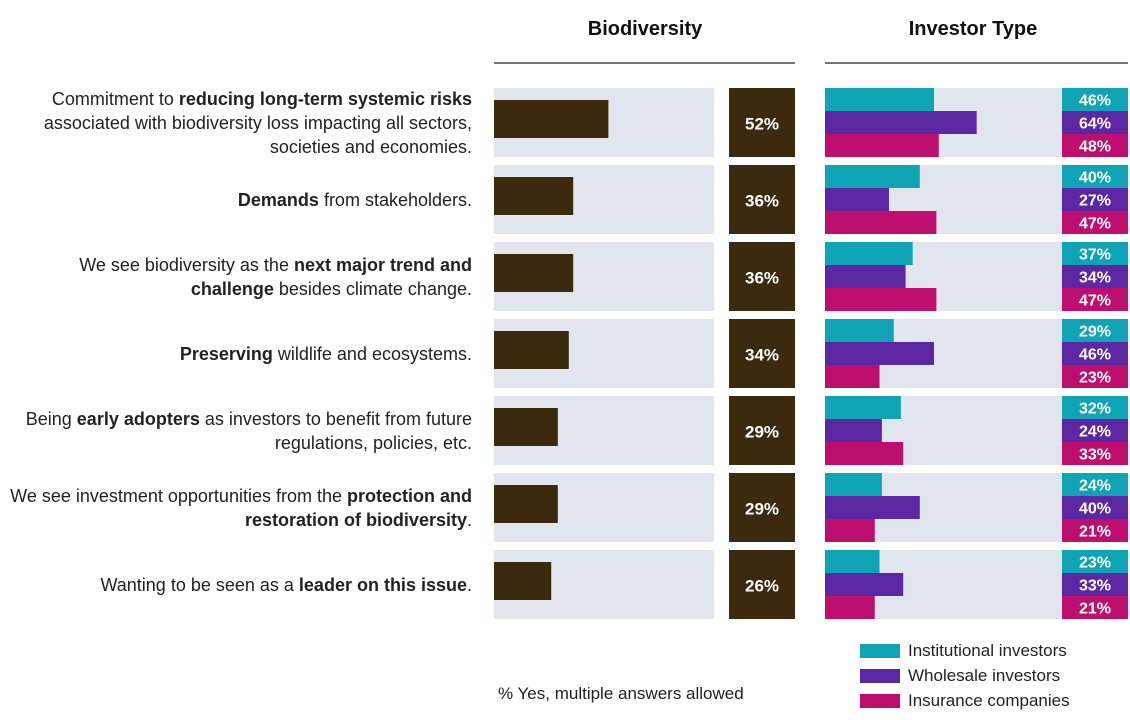 The width and height of the screenshot is (1130, 720). I want to click on legend-label-institutional-investors: Institutional investors, so click(987, 650).